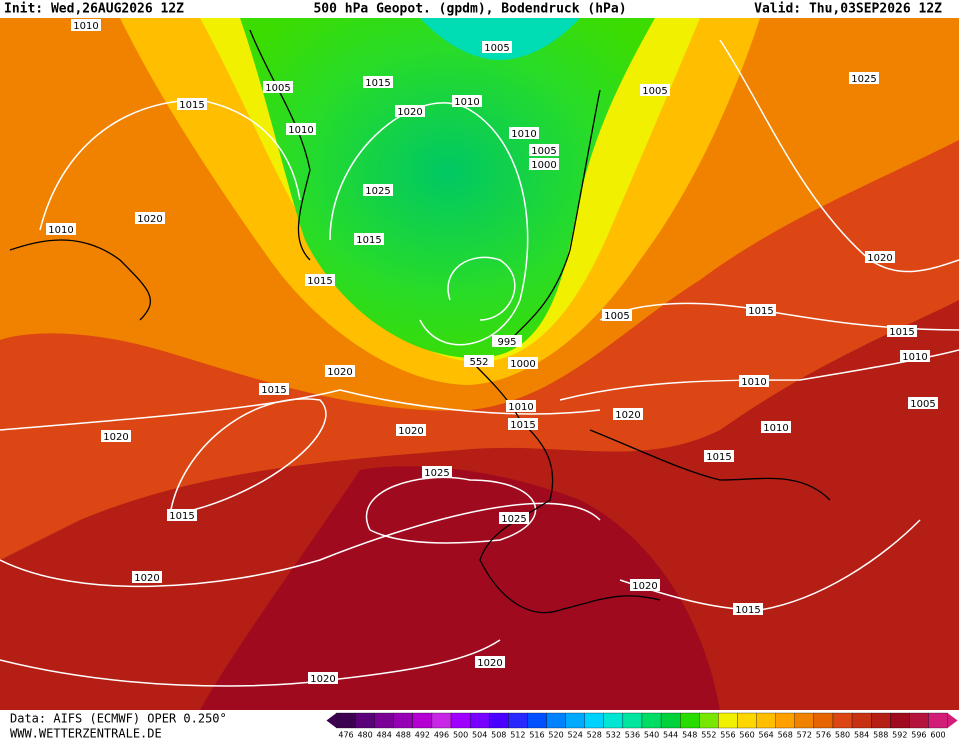 This screenshot has height=745, width=959. Describe the element at coordinates (479, 735) in the screenshot. I see `colorbar-label: 504` at that location.